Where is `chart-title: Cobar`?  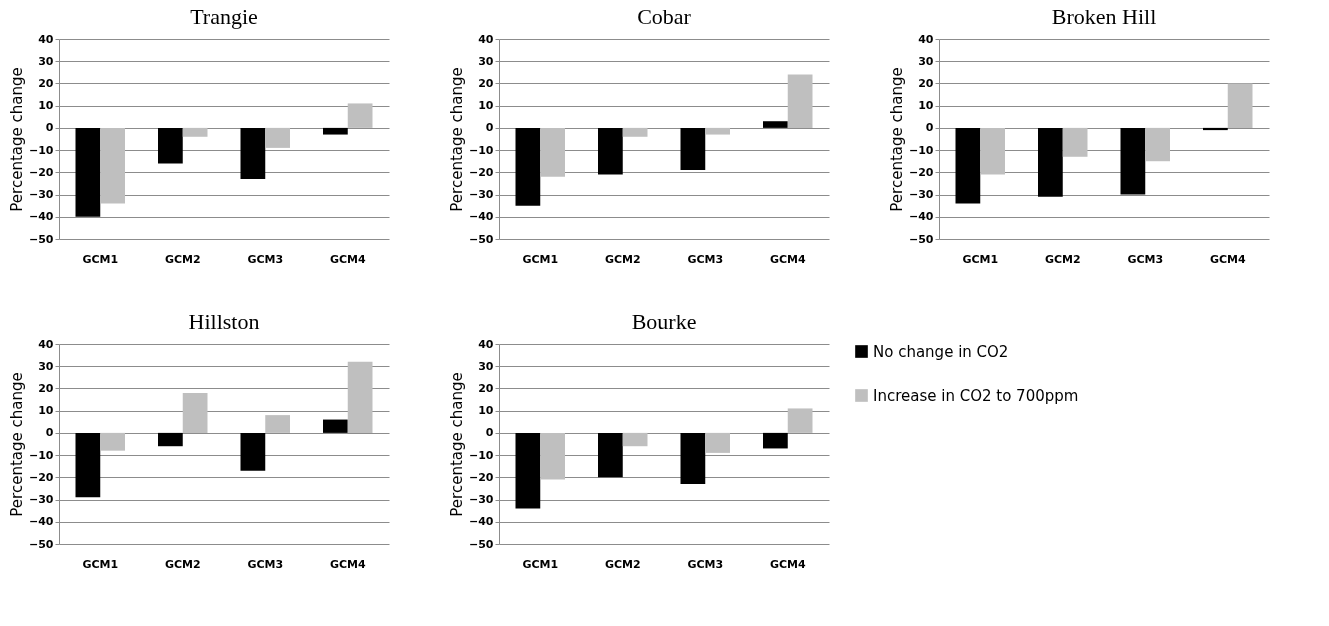 chart-title: Cobar is located at coordinates (664, 16).